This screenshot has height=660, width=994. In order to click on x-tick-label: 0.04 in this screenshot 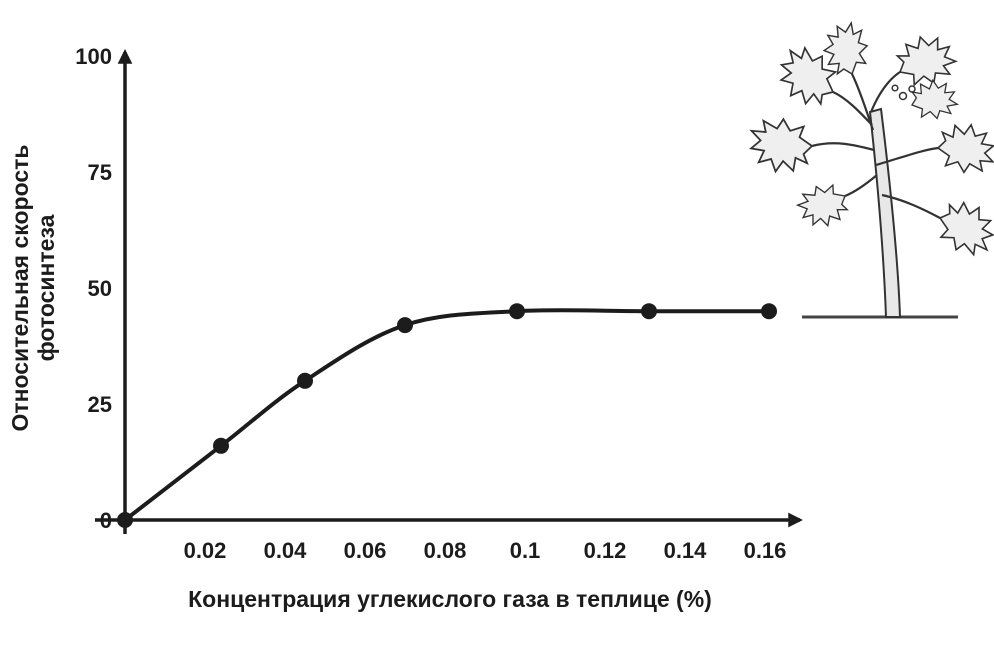, I will do `click(286, 550)`.